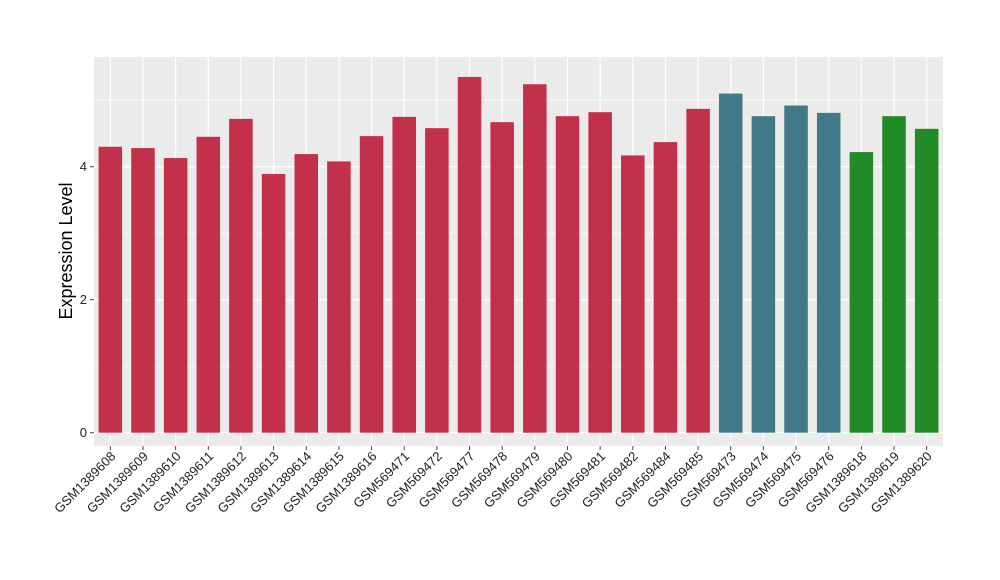 This screenshot has width=1000, height=580. Describe the element at coordinates (241, 275) in the screenshot. I see `bar-GSM1389612` at that location.